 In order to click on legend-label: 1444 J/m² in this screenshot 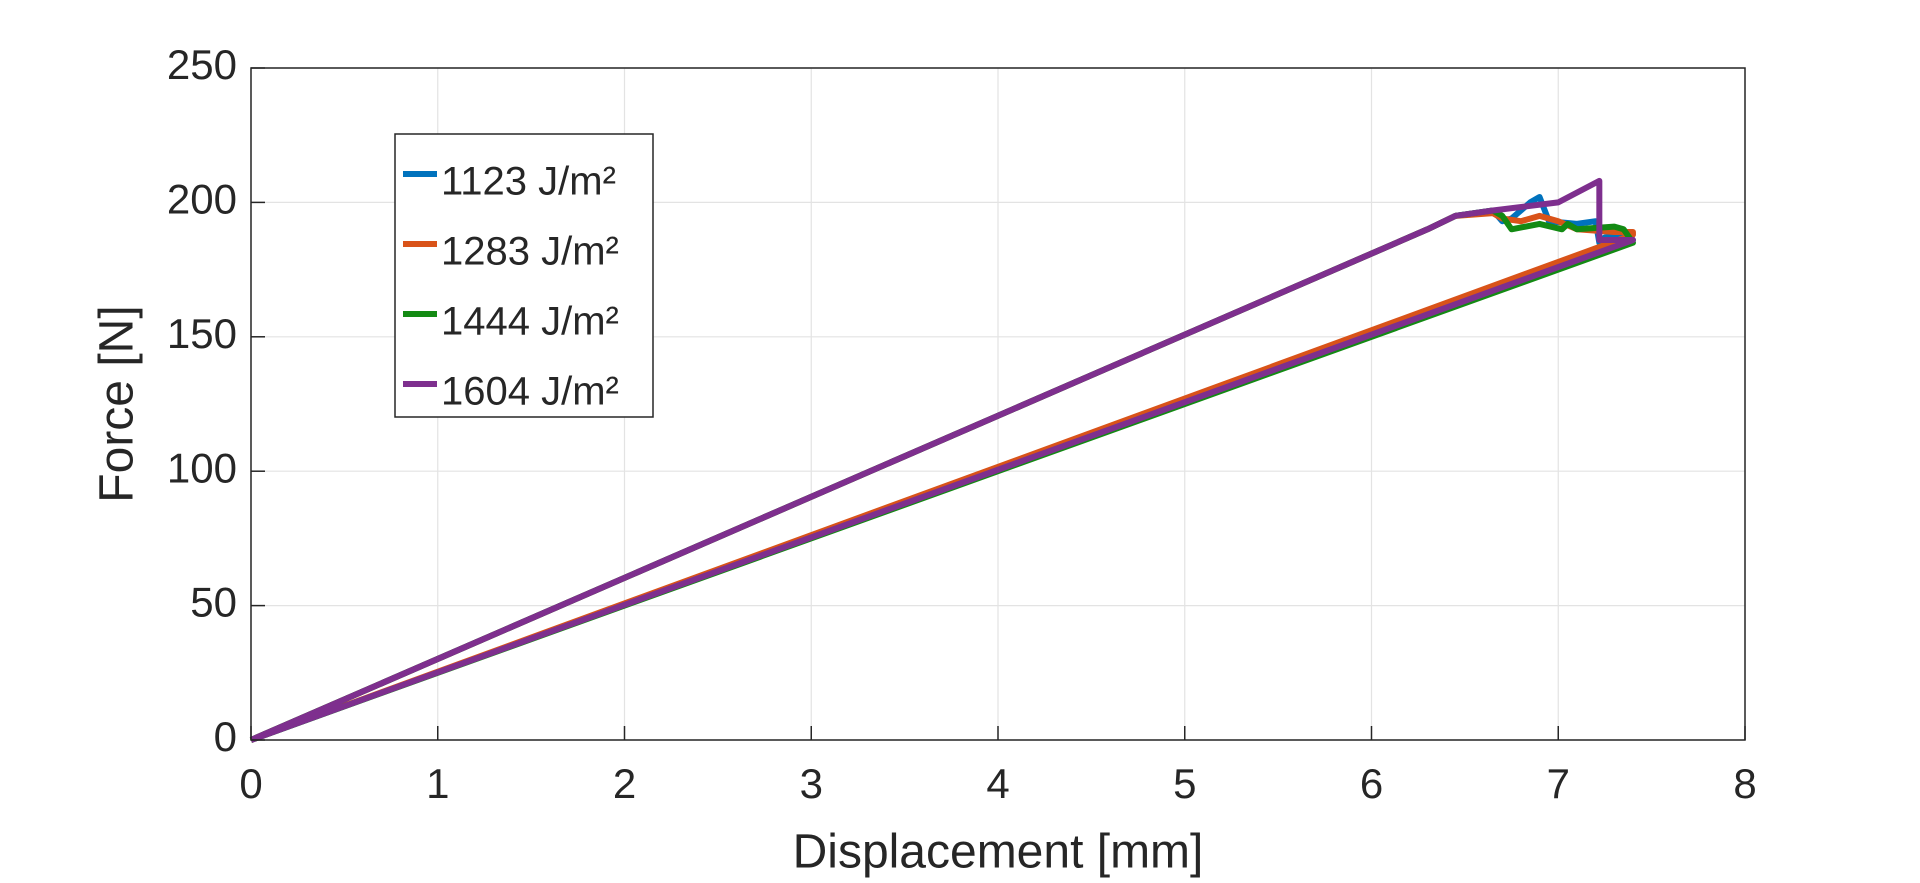, I will do `click(530, 322)`.